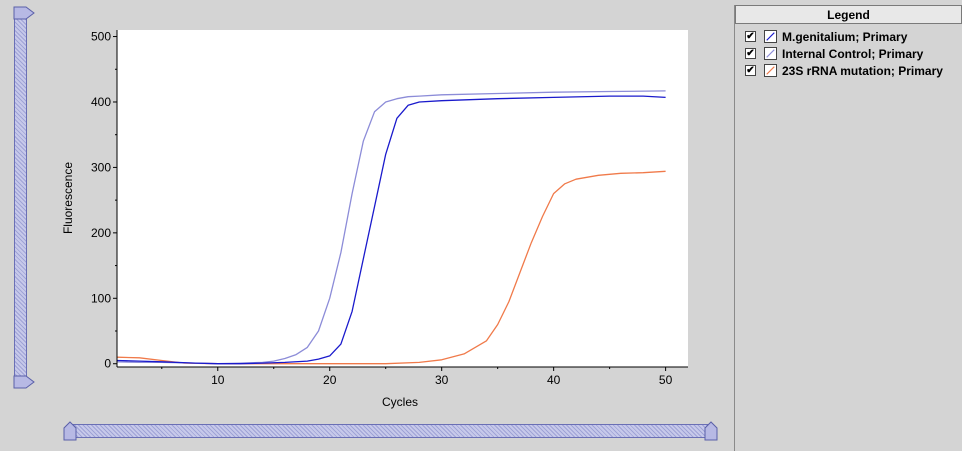 This screenshot has height=451, width=962. I want to click on legend-item-23s-rrna-mutation: ✔ 23S rRNA mutation; Primary, so click(848, 71).